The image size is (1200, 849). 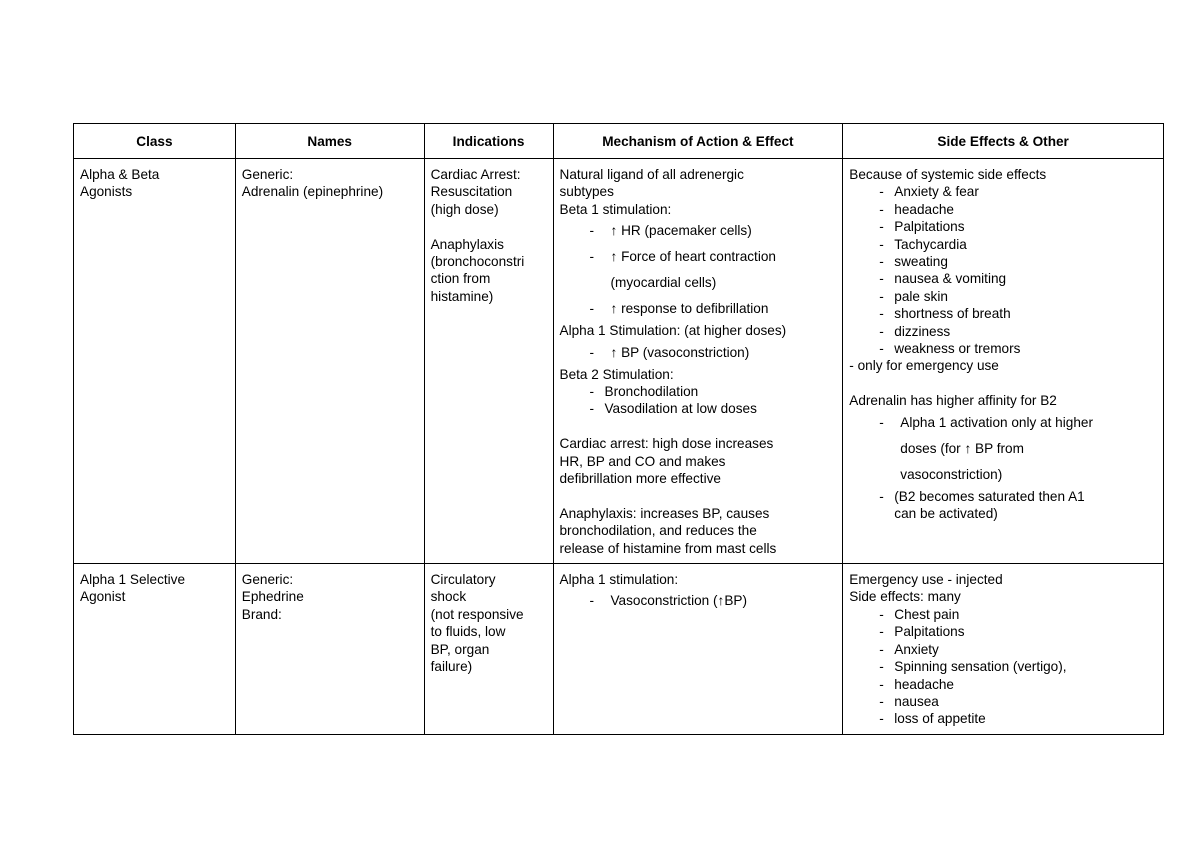 What do you see at coordinates (1003, 141) in the screenshot?
I see `header-side-effects: Side Effects & Other` at bounding box center [1003, 141].